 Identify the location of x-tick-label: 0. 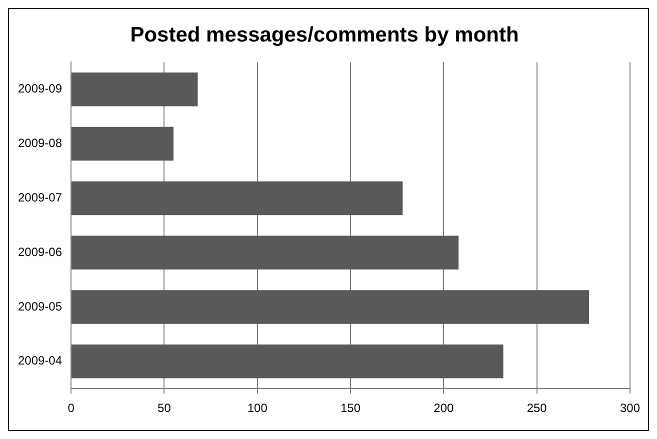
(71, 408).